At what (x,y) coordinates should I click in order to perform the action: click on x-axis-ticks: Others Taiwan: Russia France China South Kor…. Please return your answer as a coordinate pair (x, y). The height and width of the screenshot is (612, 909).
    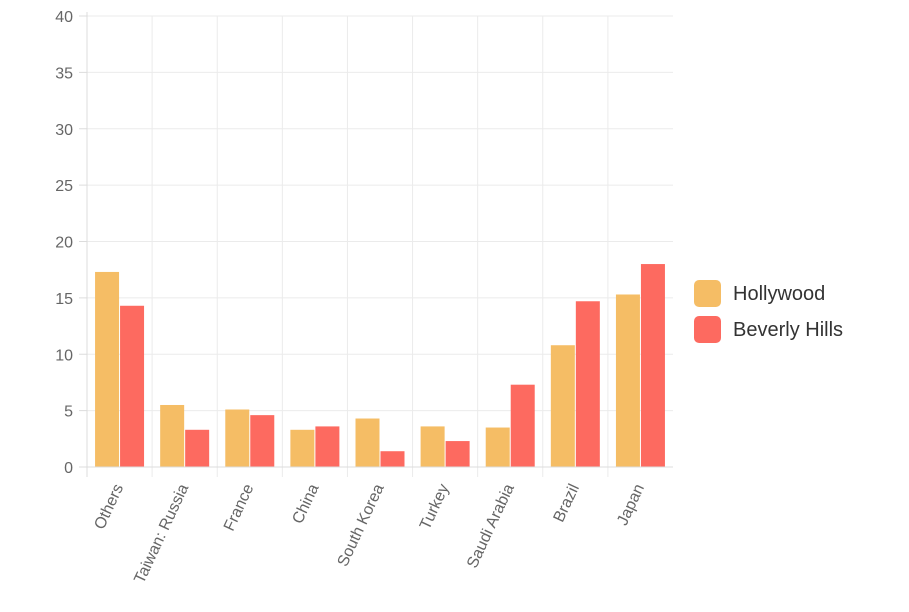
    Looking at the image, I should click on (369, 533).